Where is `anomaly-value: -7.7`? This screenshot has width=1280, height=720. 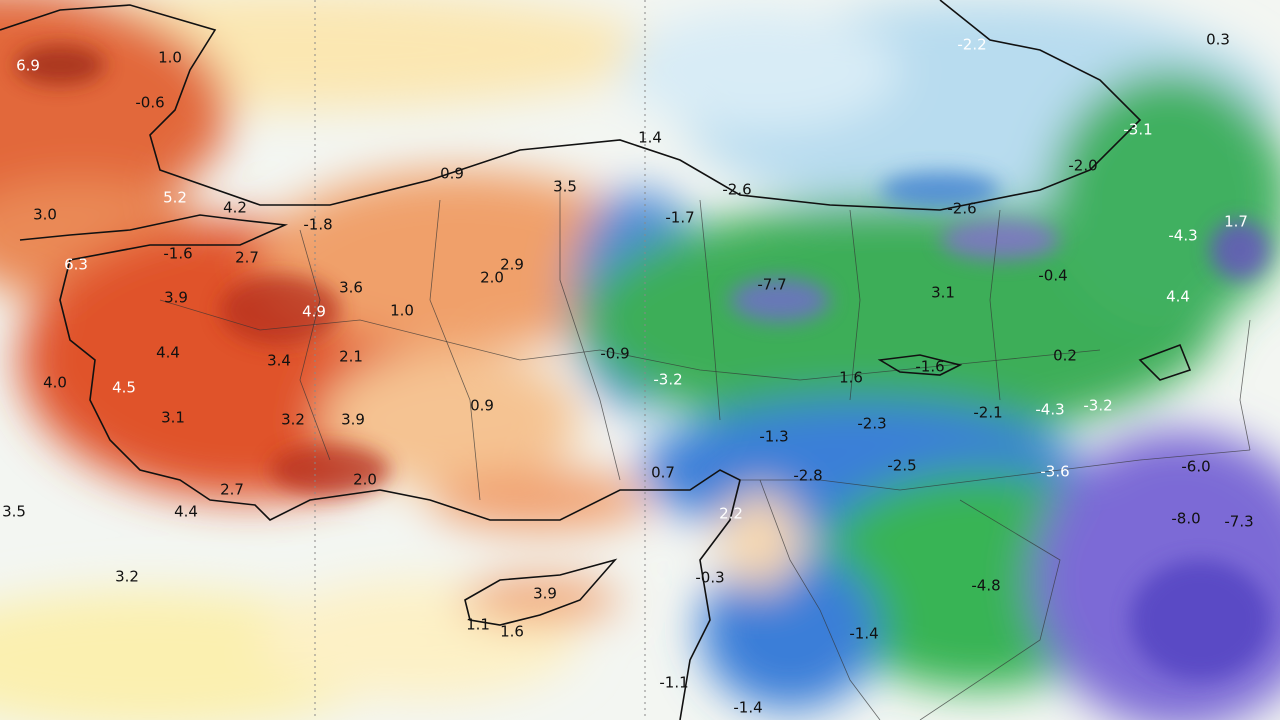
anomaly-value: -7.7 is located at coordinates (771, 285).